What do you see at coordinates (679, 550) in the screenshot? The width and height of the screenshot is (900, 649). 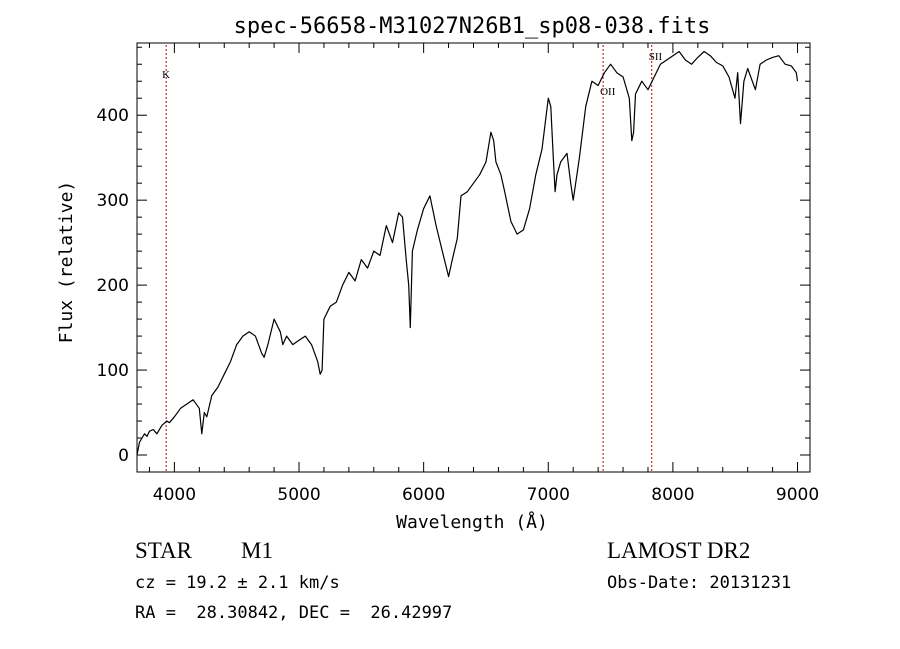 I see `survey-name: LAMOST DR2` at bounding box center [679, 550].